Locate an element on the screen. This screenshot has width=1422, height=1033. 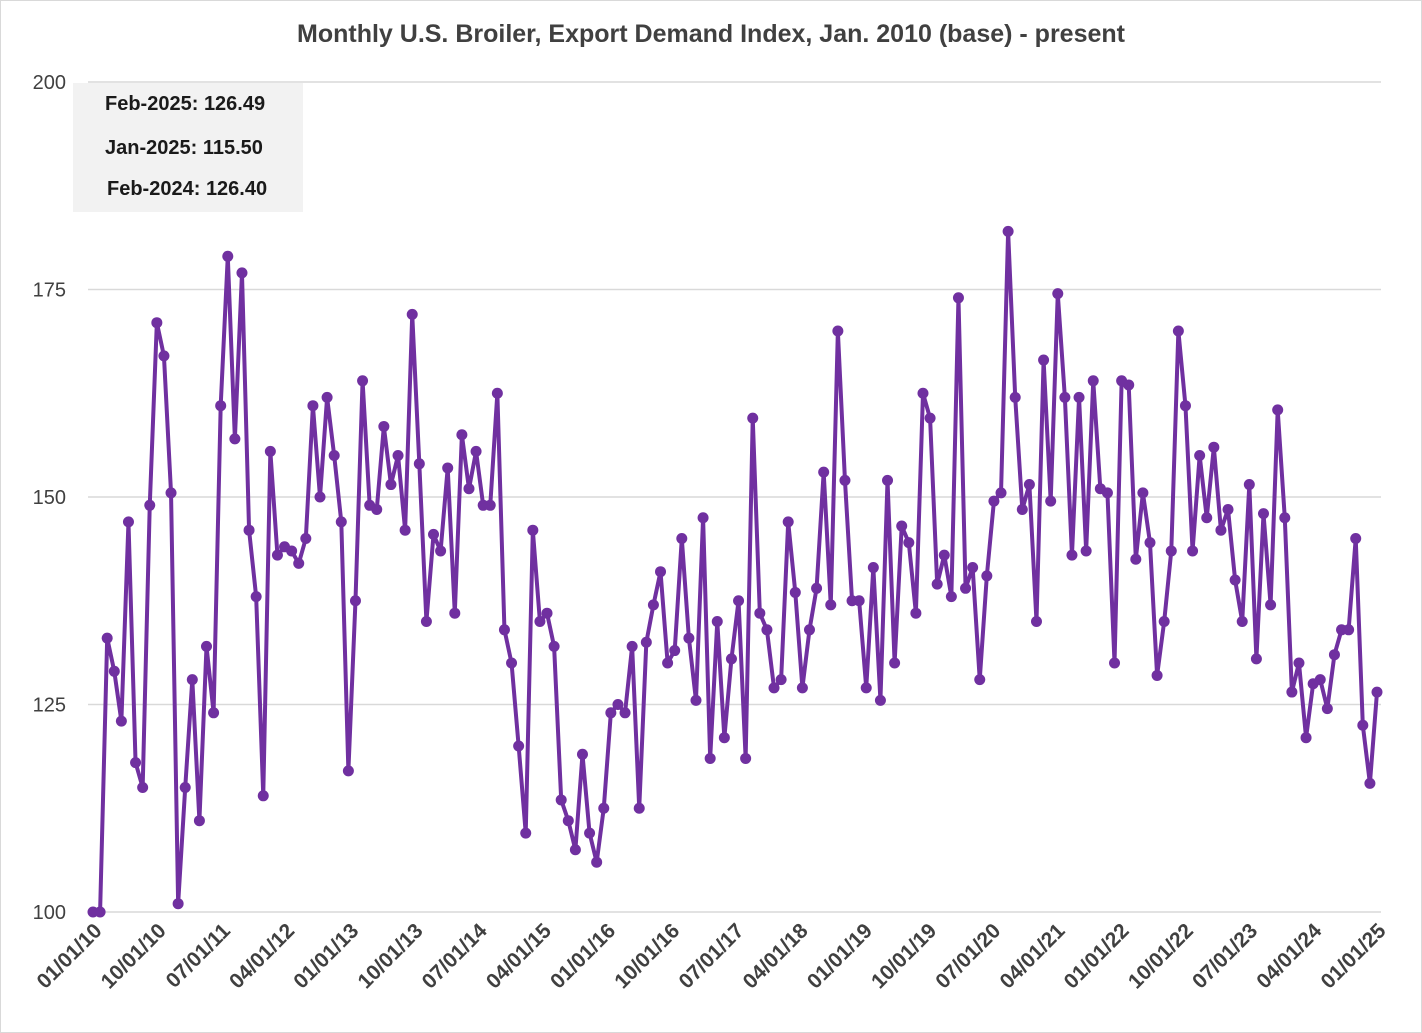
x-tick-label: 10/01/13 is located at coordinates (390, 956).